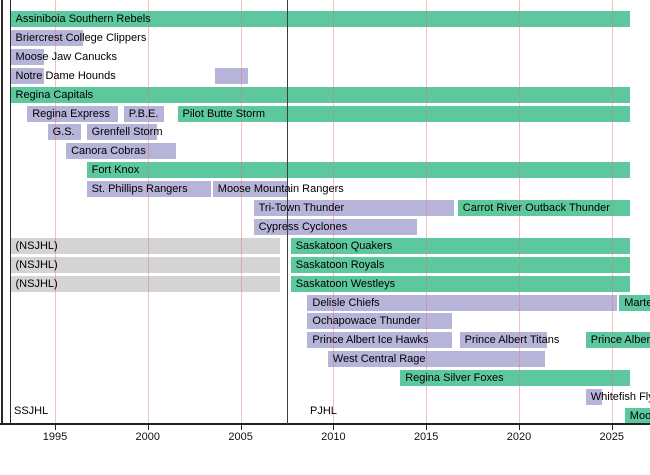 The height and width of the screenshot is (475, 650). Describe the element at coordinates (301, 208) in the screenshot. I see `bar-label: Tri-Town Thunder` at that location.